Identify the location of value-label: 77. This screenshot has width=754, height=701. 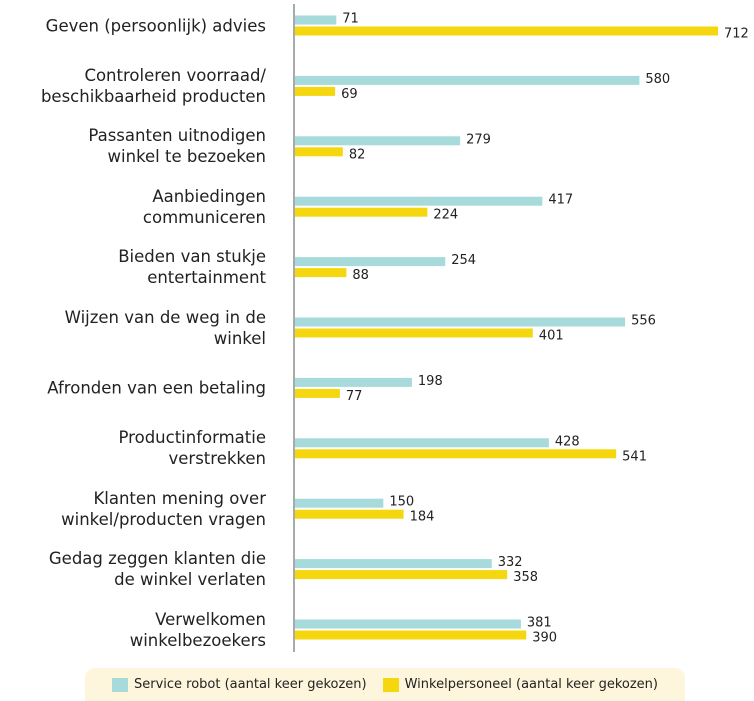
(354, 396).